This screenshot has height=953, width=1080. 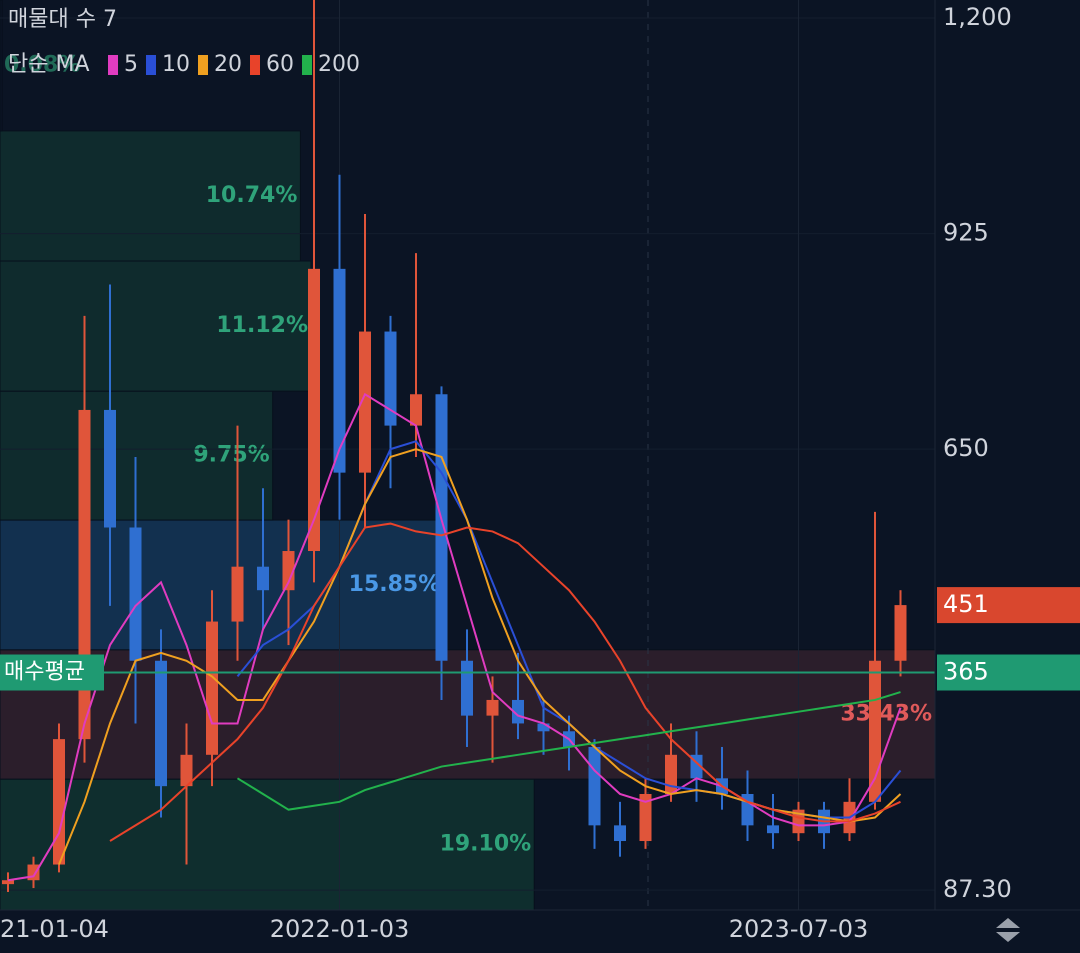 What do you see at coordinates (339, 929) in the screenshot?
I see `x-tick-label: 2022-01-03` at bounding box center [339, 929].